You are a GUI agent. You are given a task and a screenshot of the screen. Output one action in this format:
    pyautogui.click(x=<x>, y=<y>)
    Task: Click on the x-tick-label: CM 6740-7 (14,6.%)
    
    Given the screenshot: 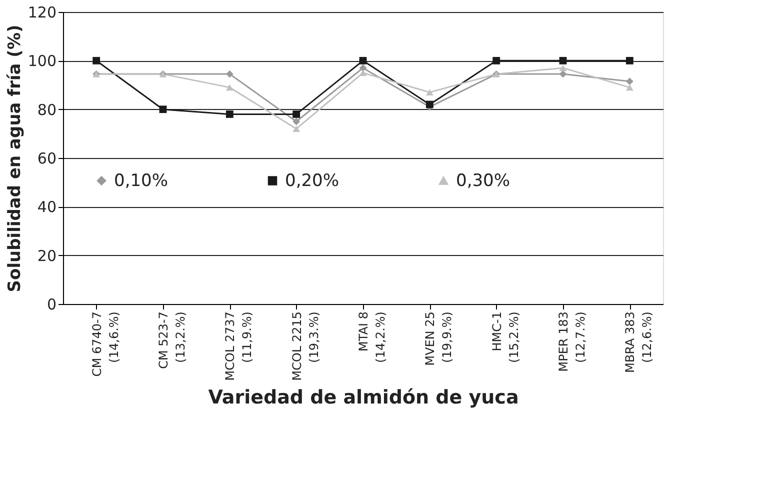 What is the action you would take?
    pyautogui.click(x=105, y=344)
    